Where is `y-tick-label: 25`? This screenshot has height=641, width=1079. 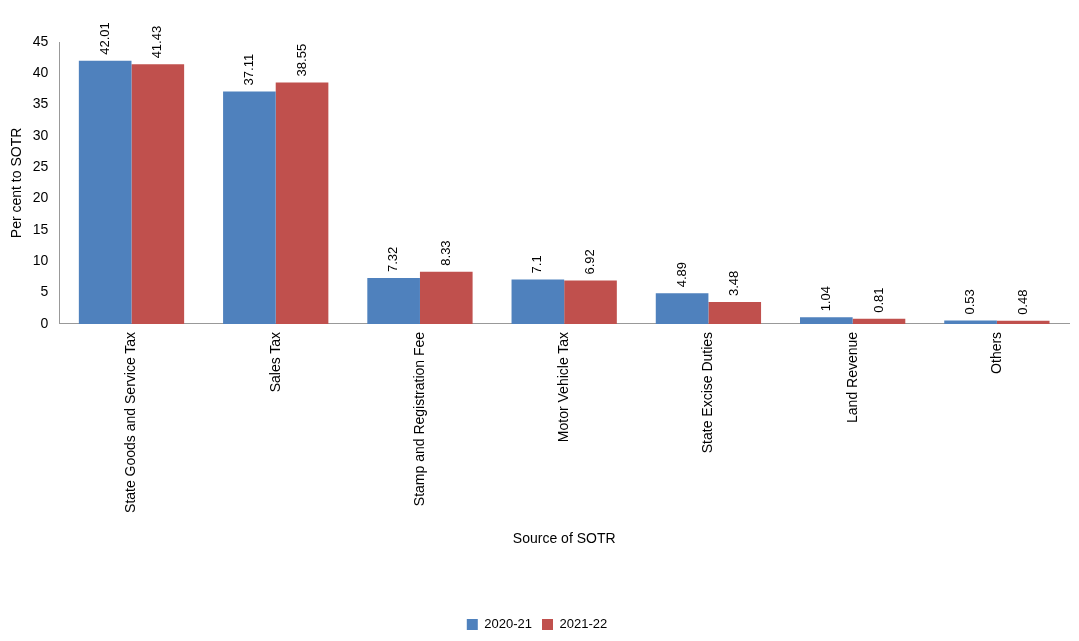
y-tick-label: 25 is located at coordinates (40, 166).